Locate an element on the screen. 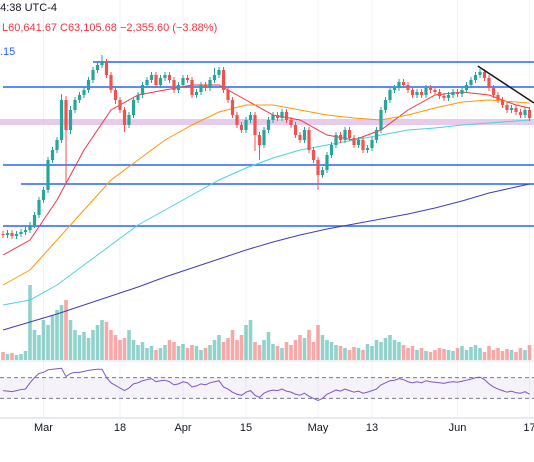 The image size is (534, 462). x-tick-label: May is located at coordinates (318, 428).